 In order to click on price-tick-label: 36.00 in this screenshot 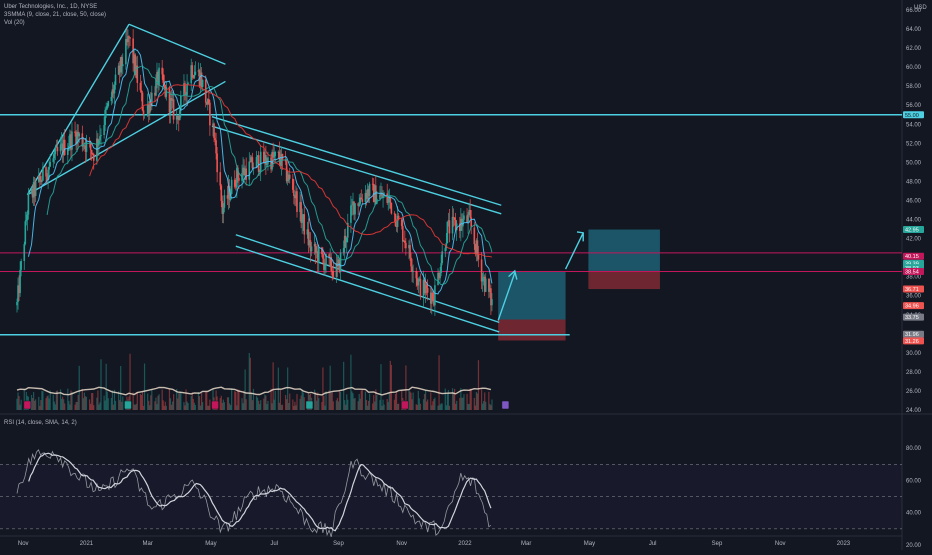, I will do `click(914, 297)`.